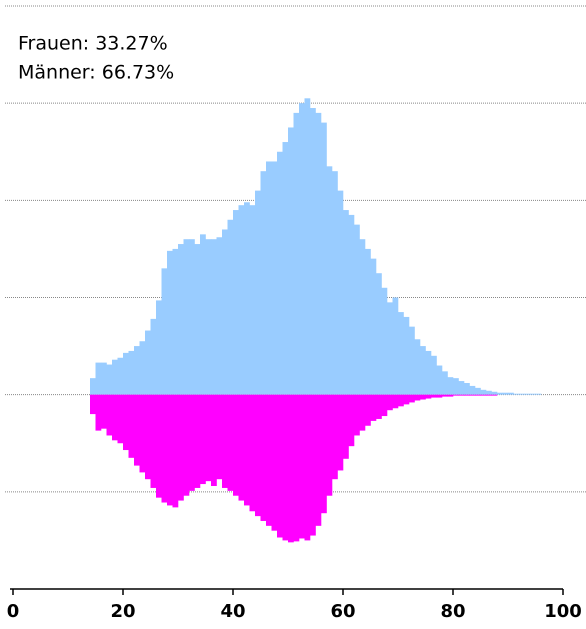  Describe the element at coordinates (122, 611) in the screenshot. I see `x-tick-label: 20` at that location.